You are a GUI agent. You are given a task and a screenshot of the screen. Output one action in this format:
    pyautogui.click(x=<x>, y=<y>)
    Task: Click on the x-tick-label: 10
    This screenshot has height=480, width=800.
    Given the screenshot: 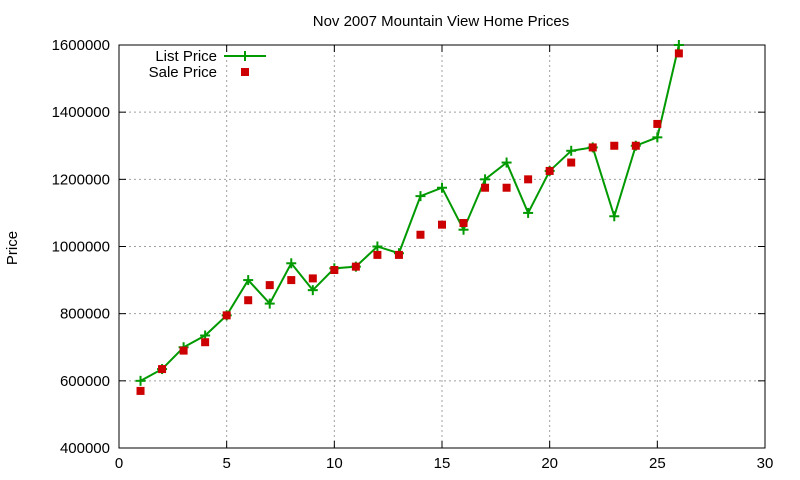 What is the action you would take?
    pyautogui.click(x=334, y=463)
    